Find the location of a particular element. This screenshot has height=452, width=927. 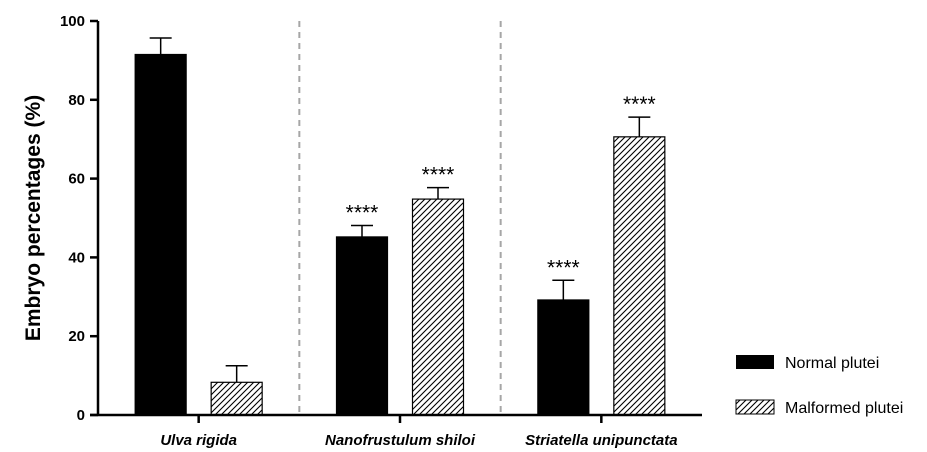

legend: Normal plutei Malformed plutei is located at coordinates (819, 386).